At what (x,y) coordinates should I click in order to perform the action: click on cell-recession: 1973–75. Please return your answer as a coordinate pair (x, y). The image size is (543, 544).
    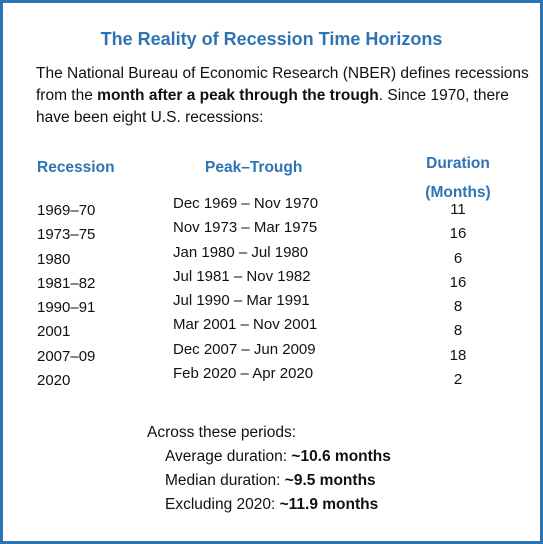
    Looking at the image, I should click on (66, 235).